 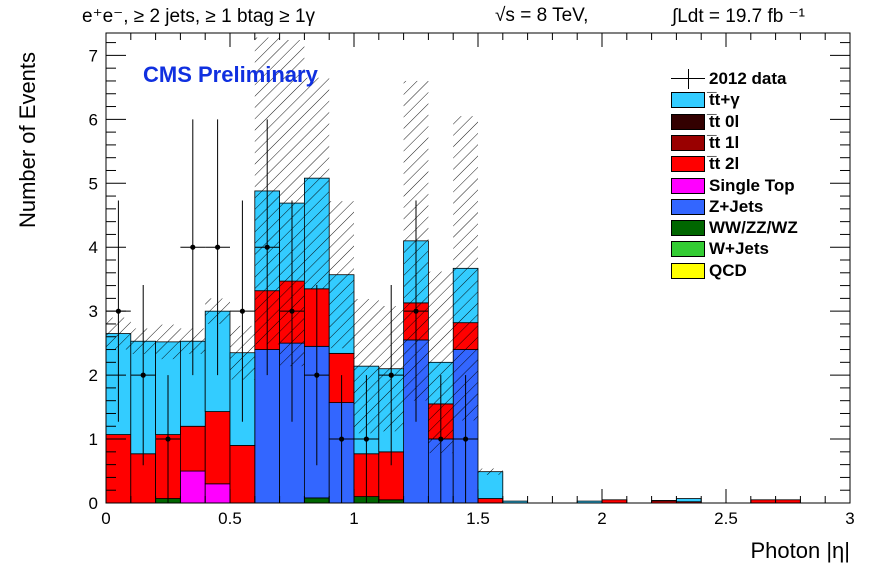 I want to click on bar-t-t--bin-15, so click(x=490, y=485).